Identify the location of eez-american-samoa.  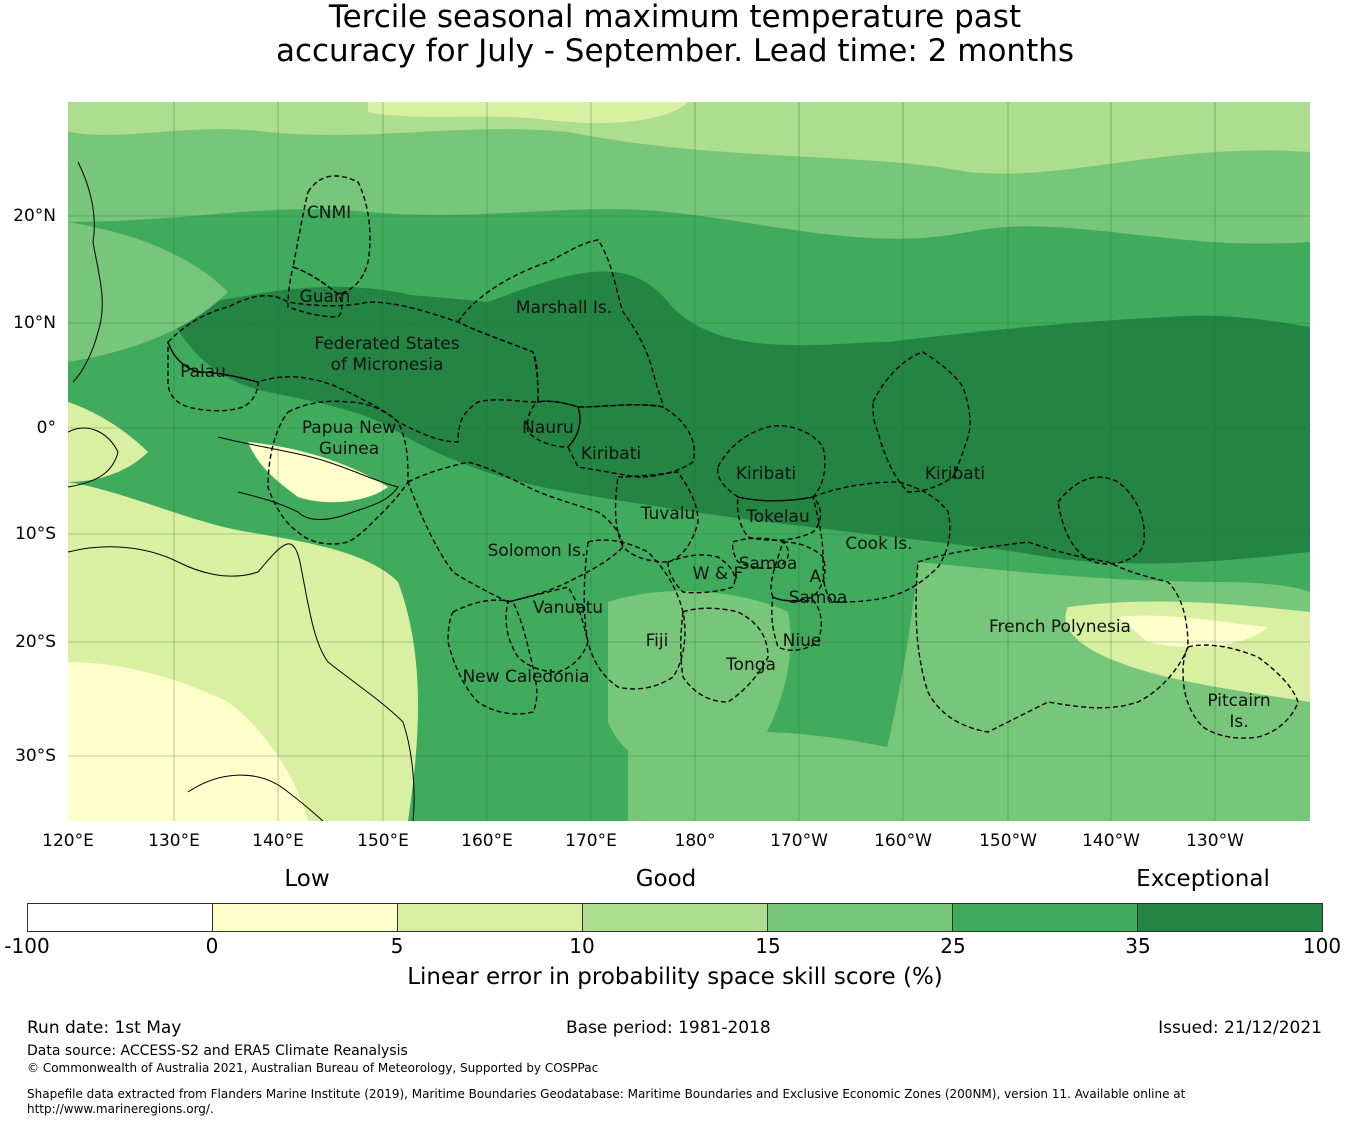
(798, 571).